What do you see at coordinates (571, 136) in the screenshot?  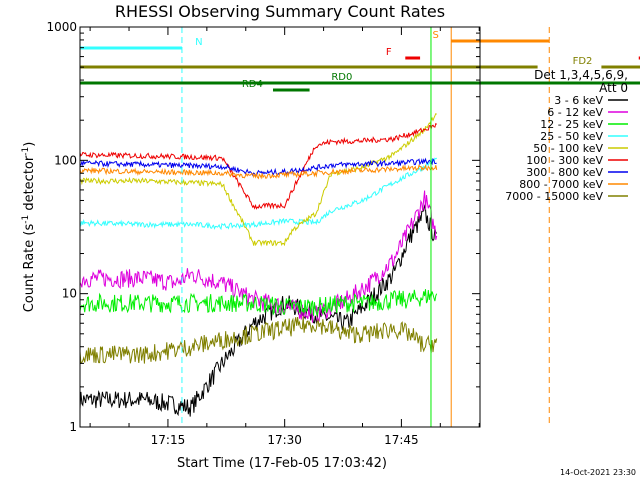 I see `legend-label-3: 25 - 50 keV` at bounding box center [571, 136].